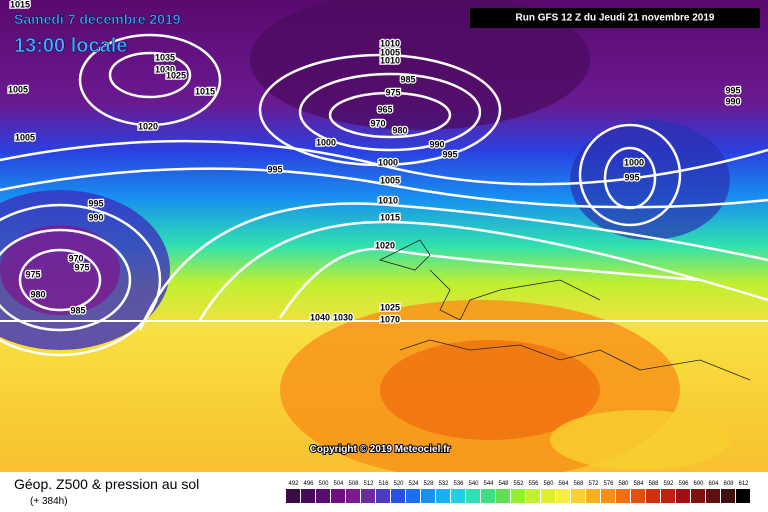  I want to click on isobar-label: 970, so click(75, 258).